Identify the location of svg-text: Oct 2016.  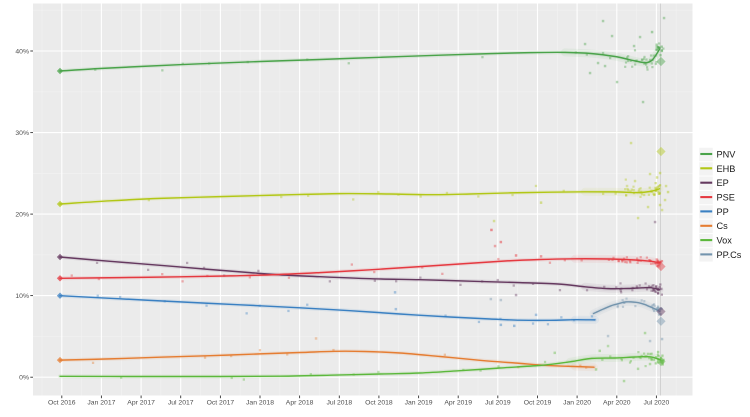
(62, 403).